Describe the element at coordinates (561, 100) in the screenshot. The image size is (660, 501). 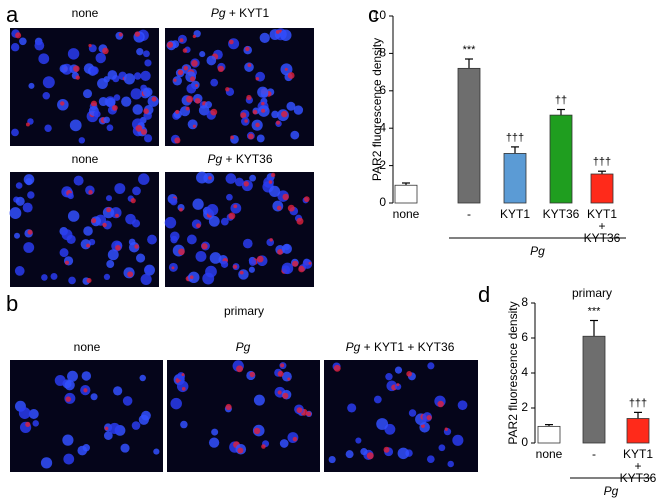
I see `significance-label: ††` at that location.